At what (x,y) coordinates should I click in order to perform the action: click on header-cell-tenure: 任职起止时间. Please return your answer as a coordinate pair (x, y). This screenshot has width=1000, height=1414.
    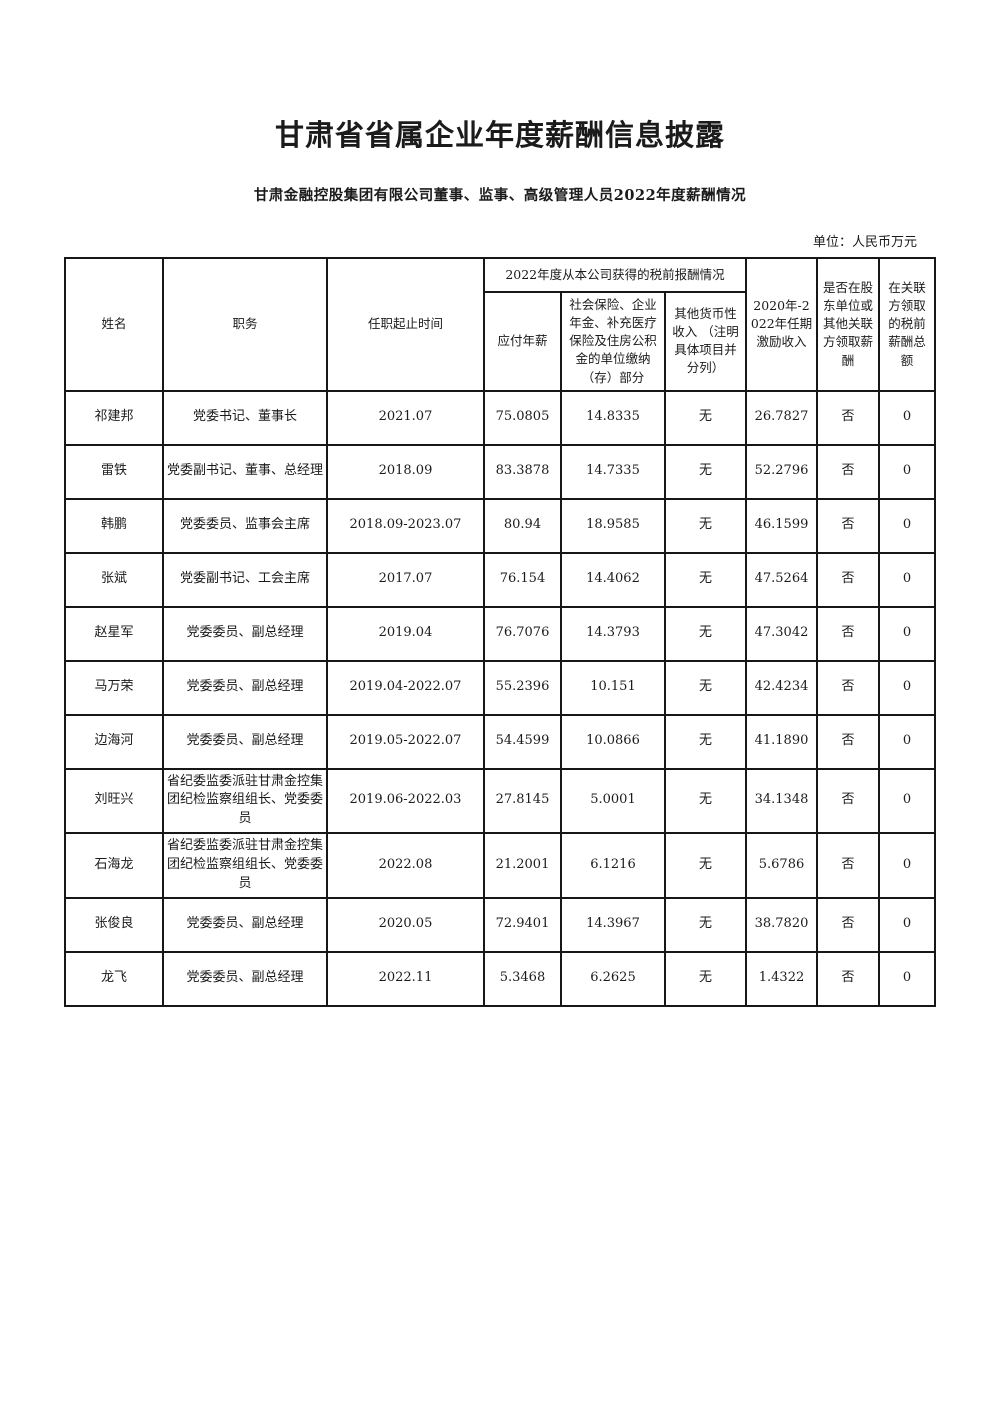
    Looking at the image, I should click on (405, 324).